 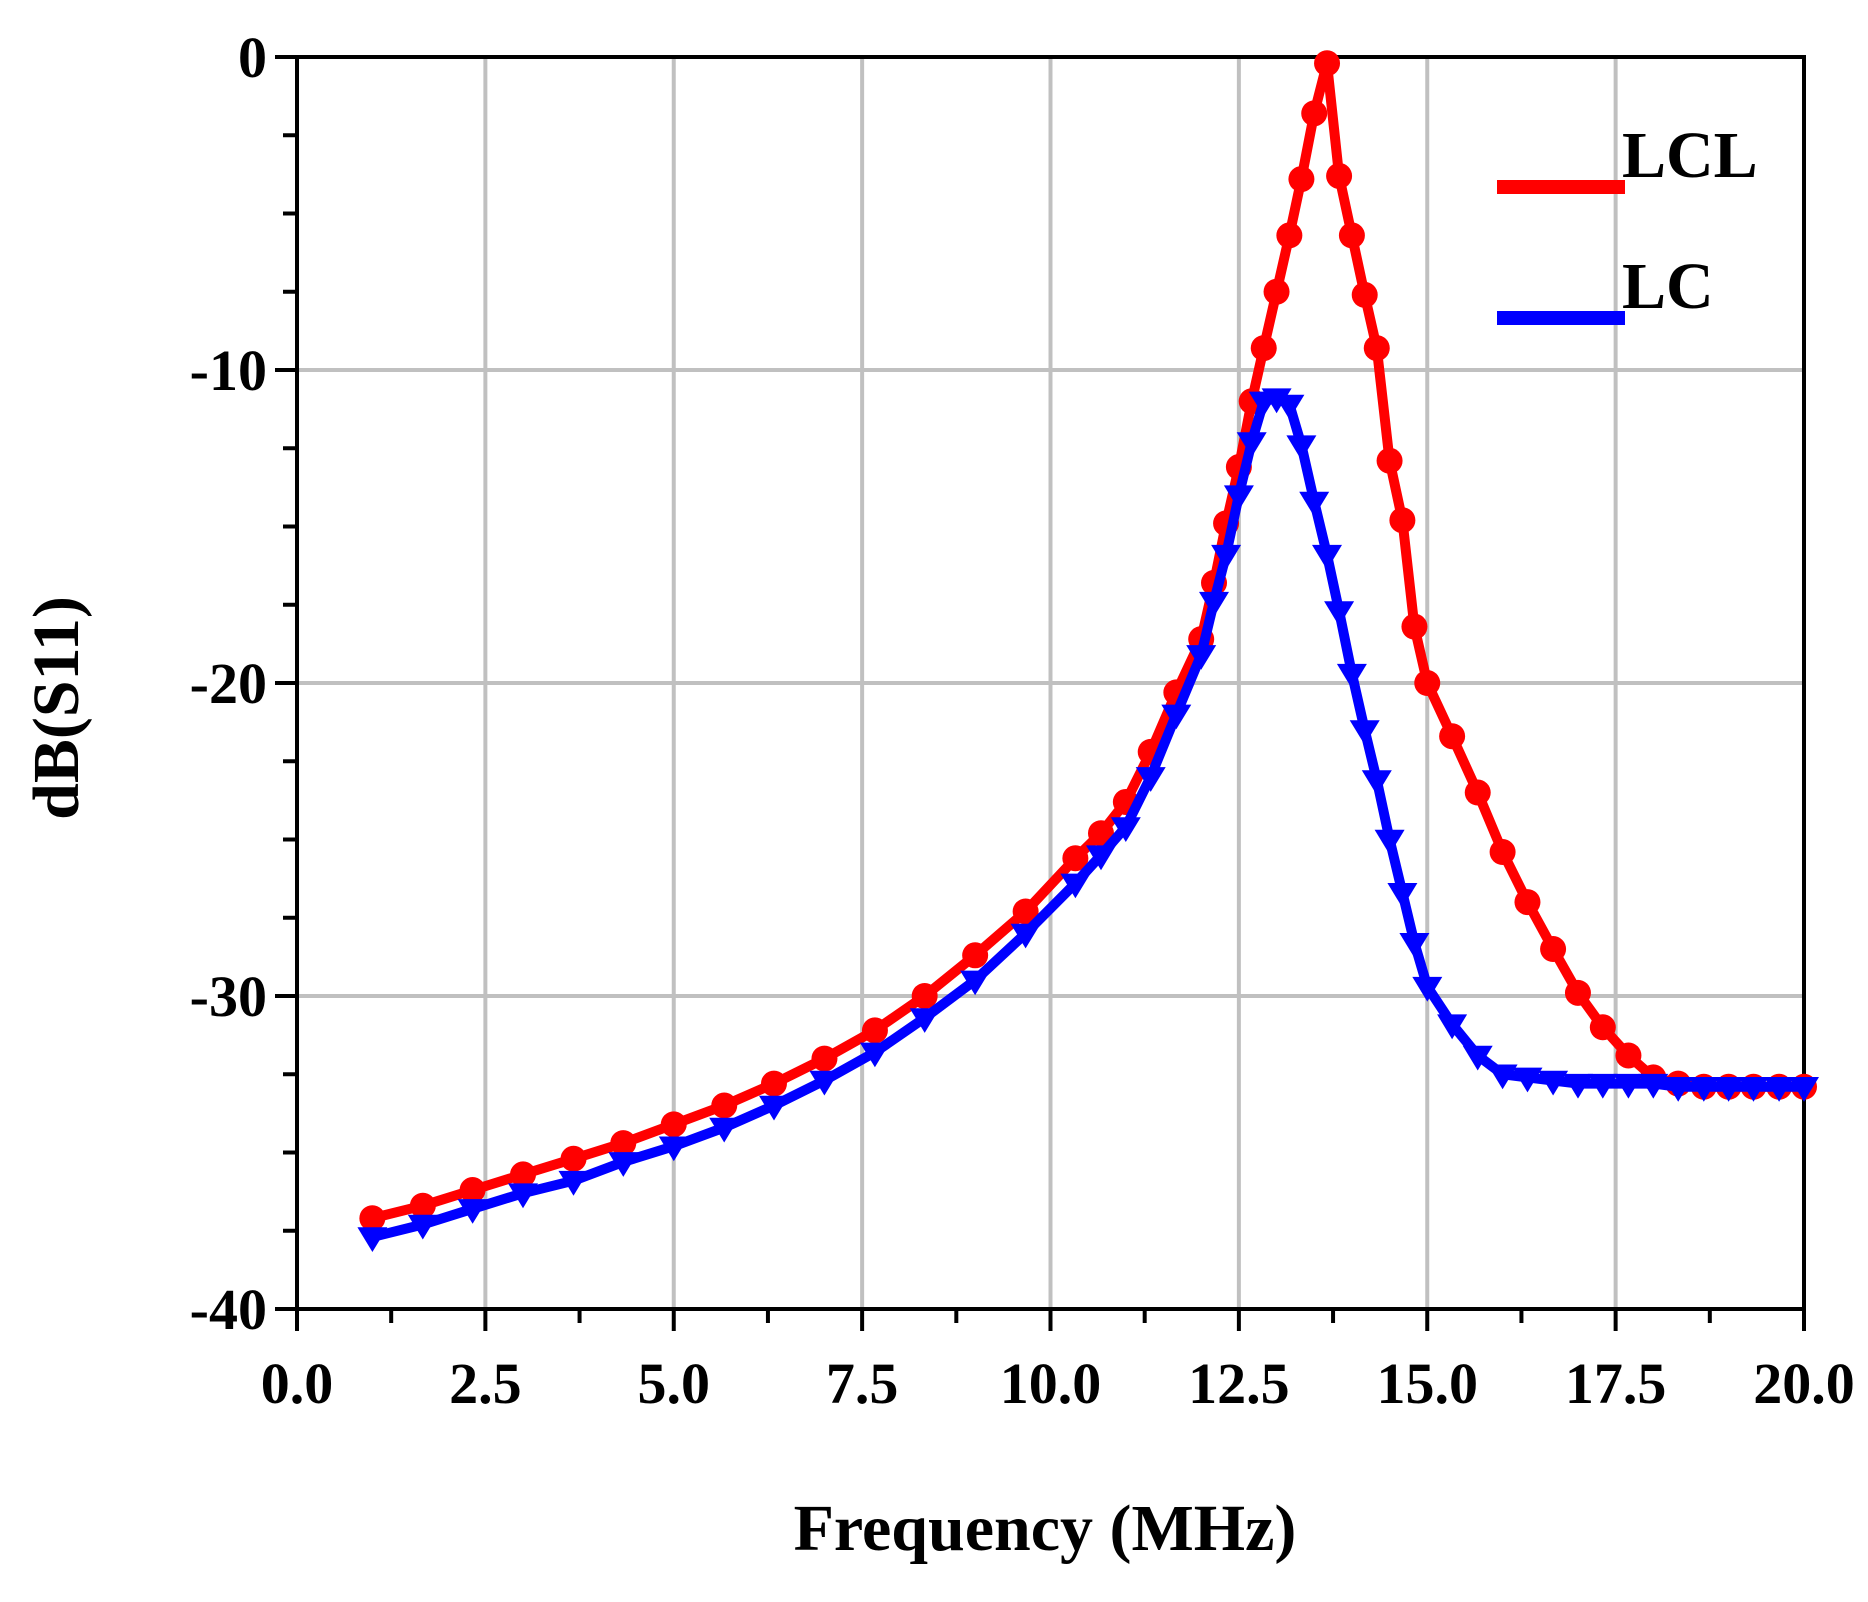 I want to click on y-tick-label: -40, so click(x=228, y=1309).